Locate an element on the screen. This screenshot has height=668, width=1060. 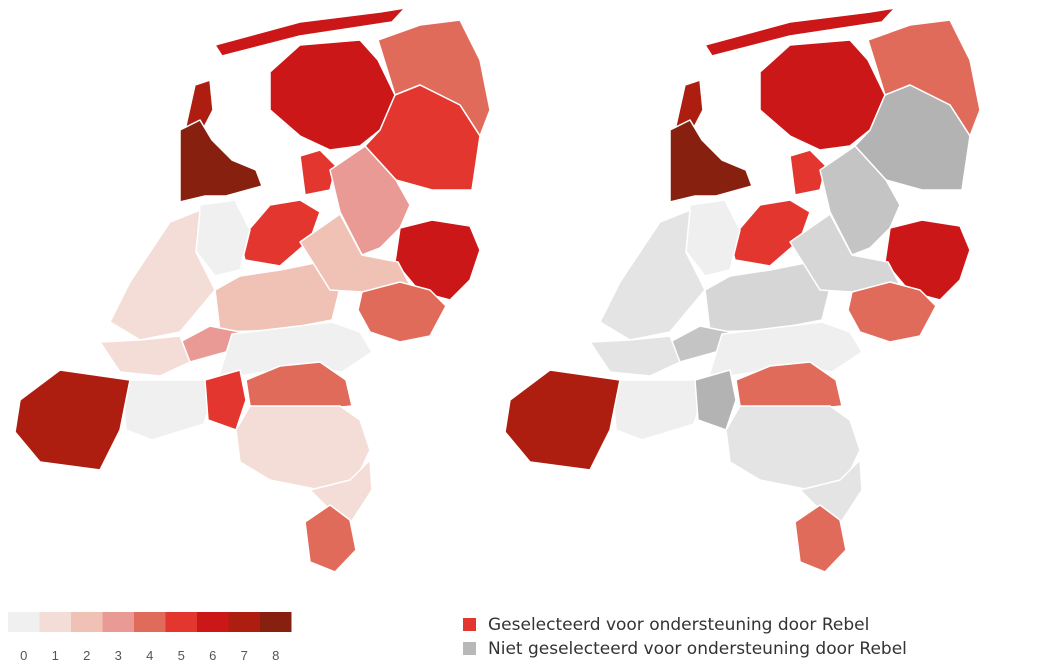
scale-label: 7 is located at coordinates (244, 655).